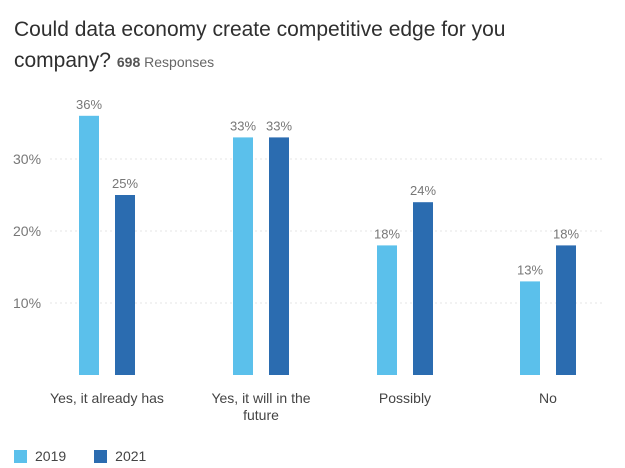  Describe the element at coordinates (128, 62) in the screenshot. I see `responses-count: 698` at that location.